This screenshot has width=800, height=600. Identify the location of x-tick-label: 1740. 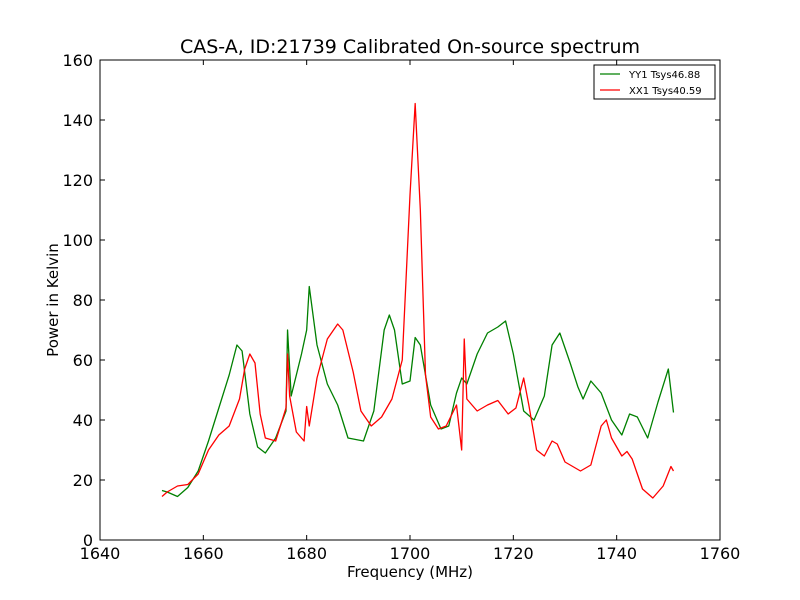
(616, 553).